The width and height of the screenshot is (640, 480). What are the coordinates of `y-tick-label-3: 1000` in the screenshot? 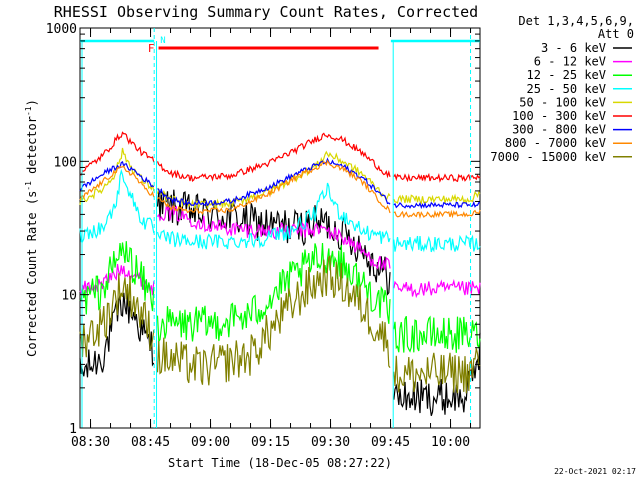 It's located at (61, 29).